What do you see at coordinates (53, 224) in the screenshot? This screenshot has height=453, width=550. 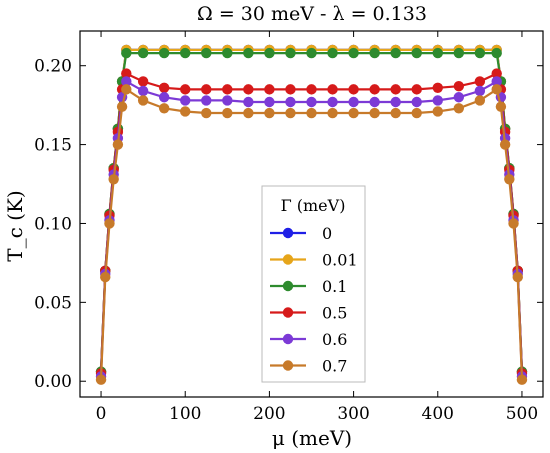 I see `y-tick-label: 0.10` at bounding box center [53, 224].